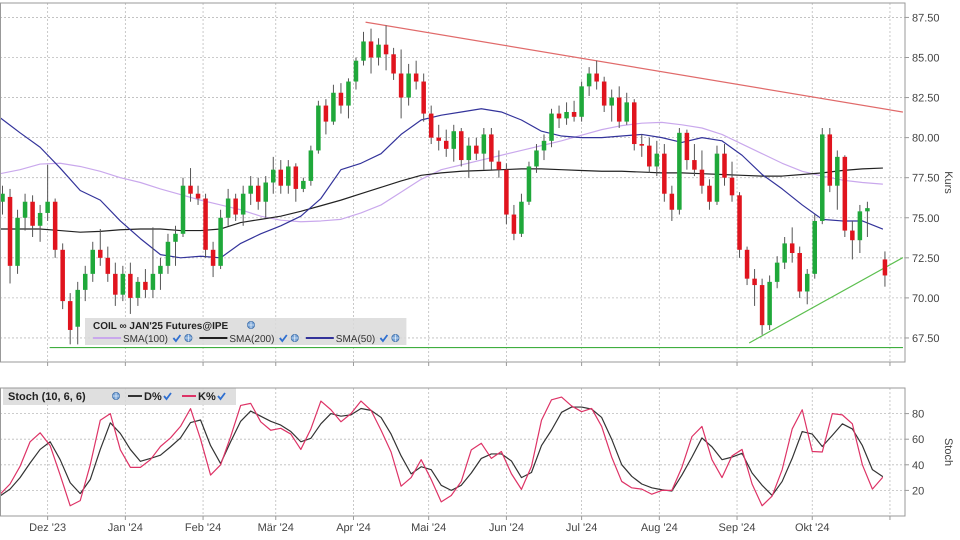 The height and width of the screenshot is (540, 960). I want to click on legend-label: SMA(200), so click(251, 339).